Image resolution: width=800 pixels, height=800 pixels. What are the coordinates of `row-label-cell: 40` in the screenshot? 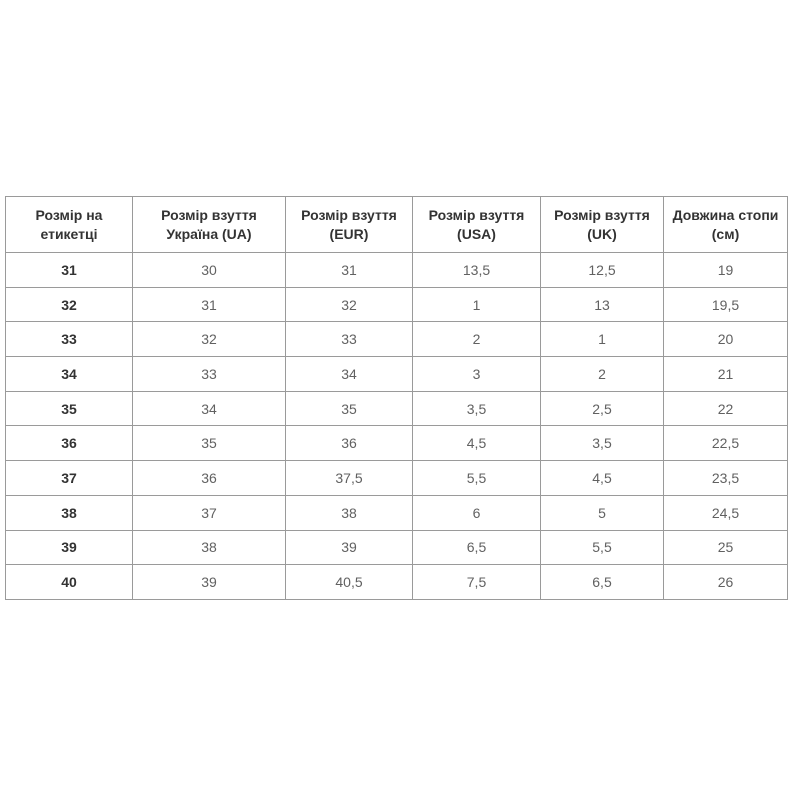 It's located at (69, 582).